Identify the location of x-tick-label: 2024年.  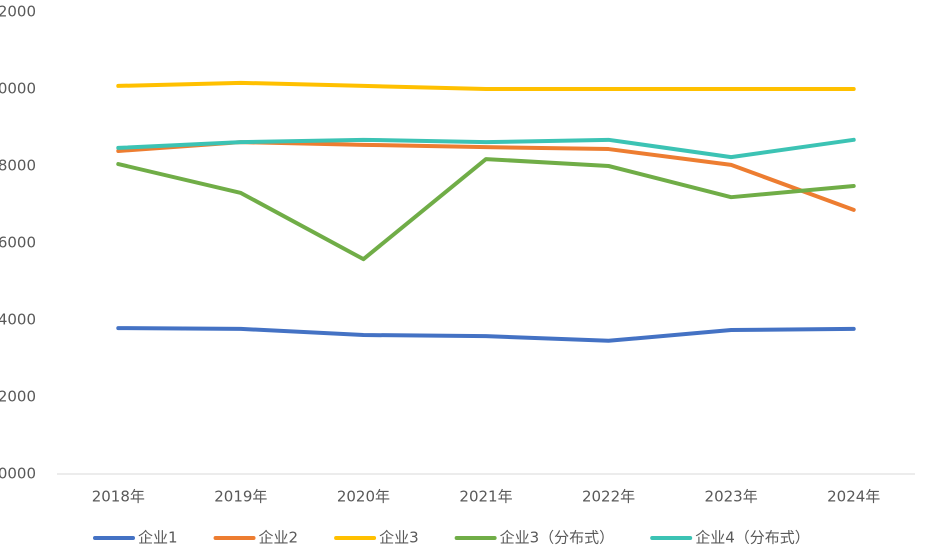
(853, 497).